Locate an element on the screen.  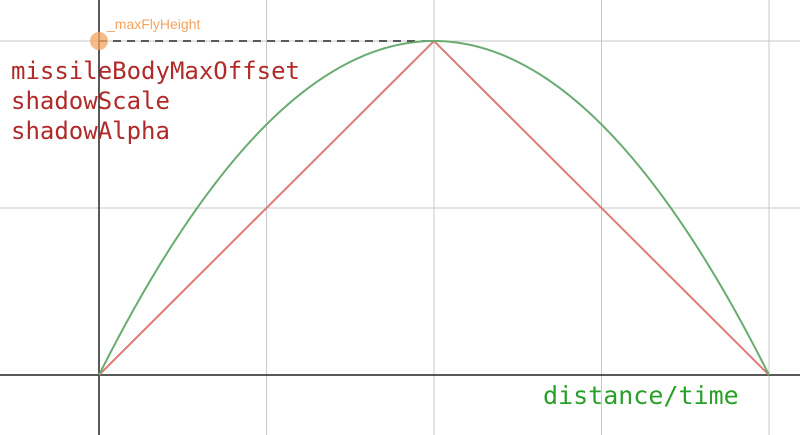
x-axis-label: distance/time is located at coordinates (641, 395).